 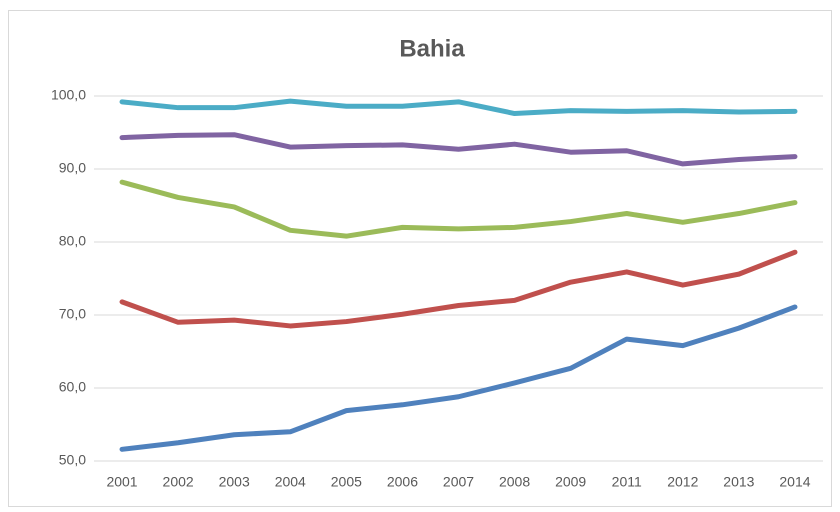 What do you see at coordinates (738, 482) in the screenshot?
I see `x-tick-label: 2013` at bounding box center [738, 482].